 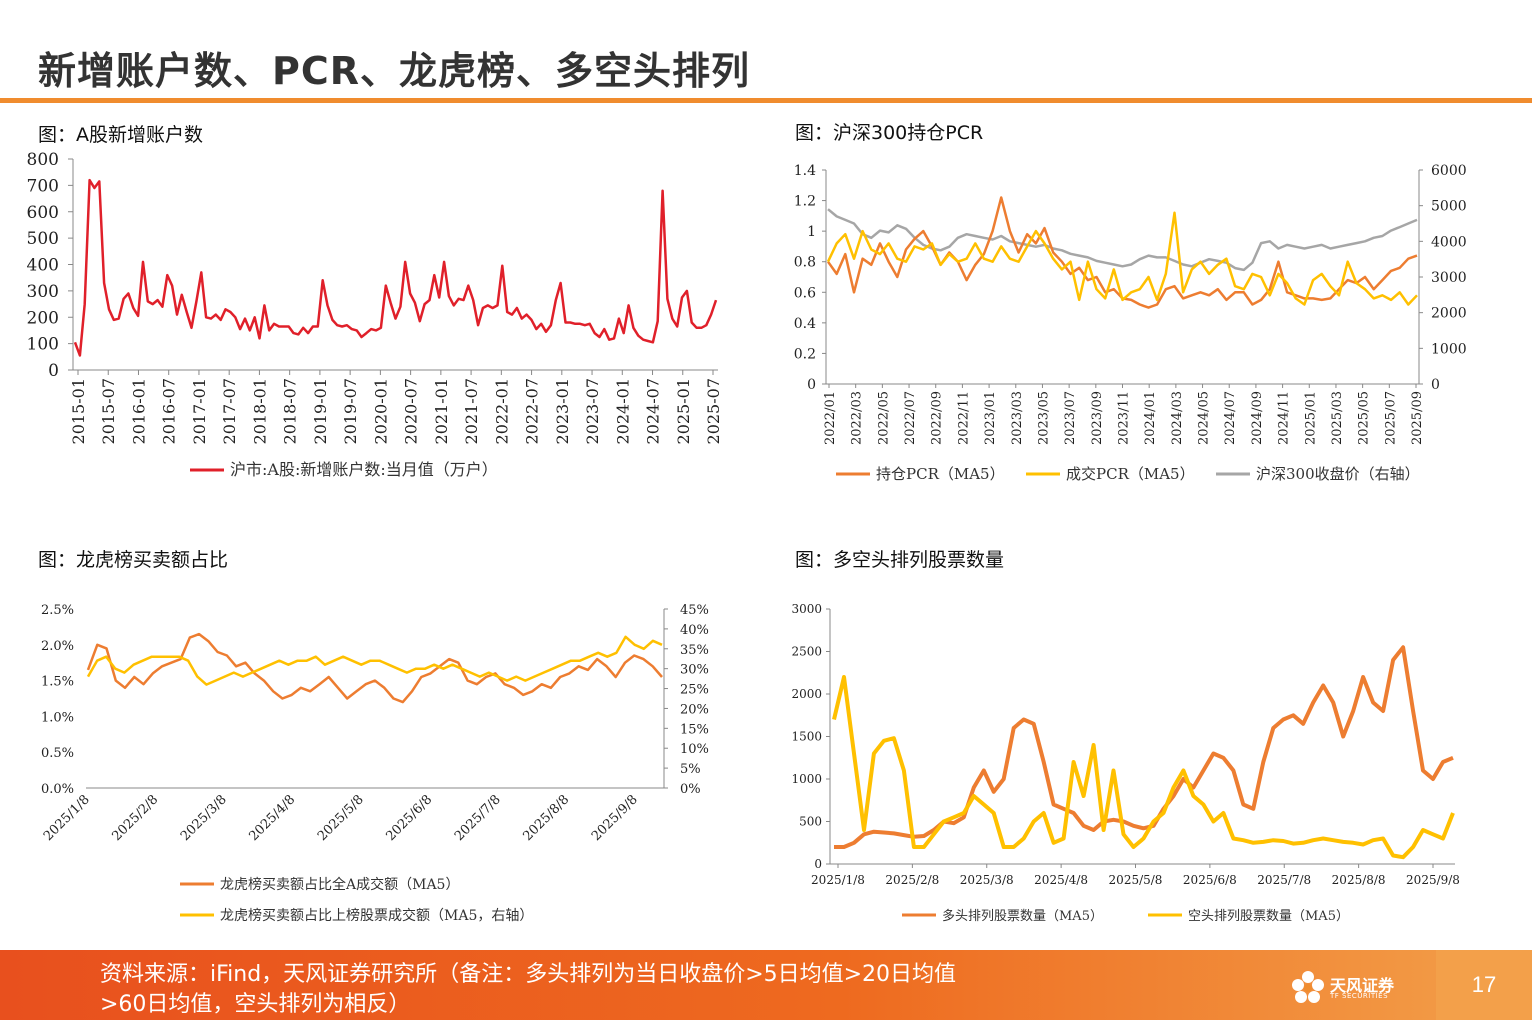 I want to click on brand-sub: TF SECURITIES, so click(x=1359, y=996).